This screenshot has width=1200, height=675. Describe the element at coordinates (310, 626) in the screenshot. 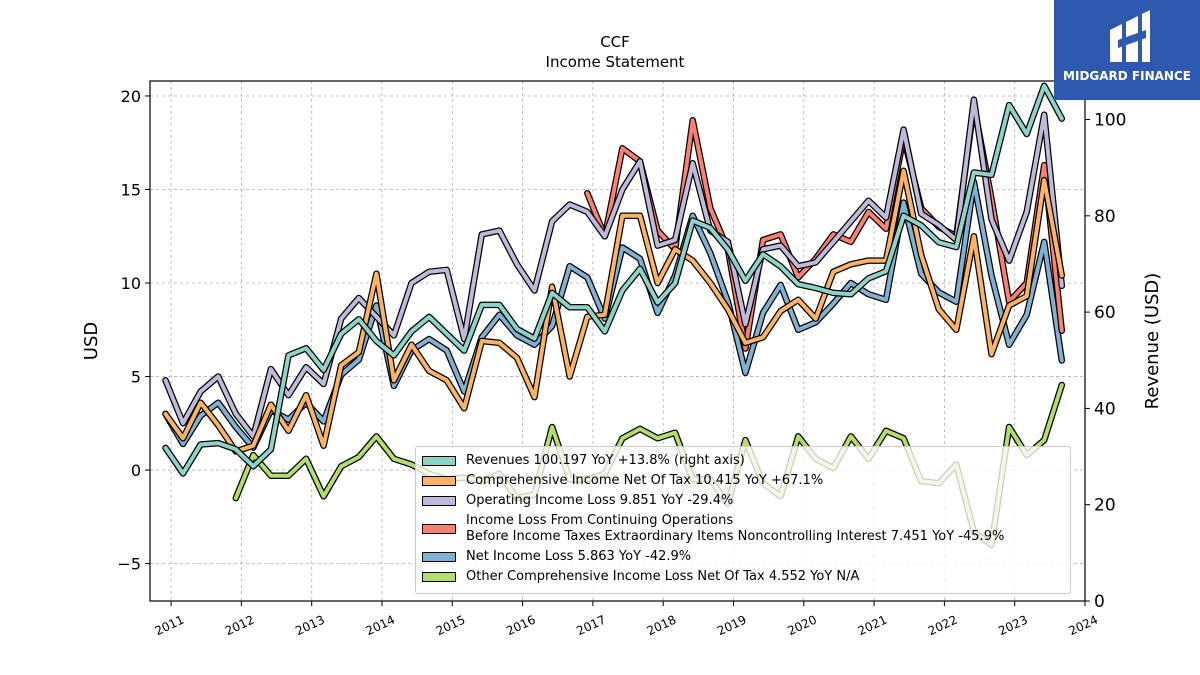

I see `x-tick-label: 2013` at that location.